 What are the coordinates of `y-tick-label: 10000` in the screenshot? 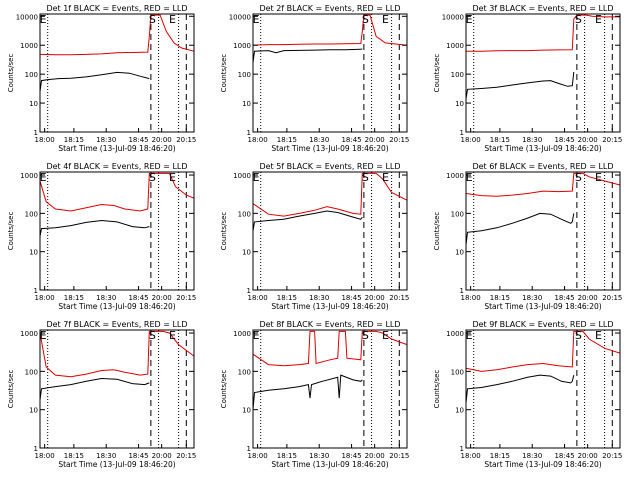 It's located at (453, 17).